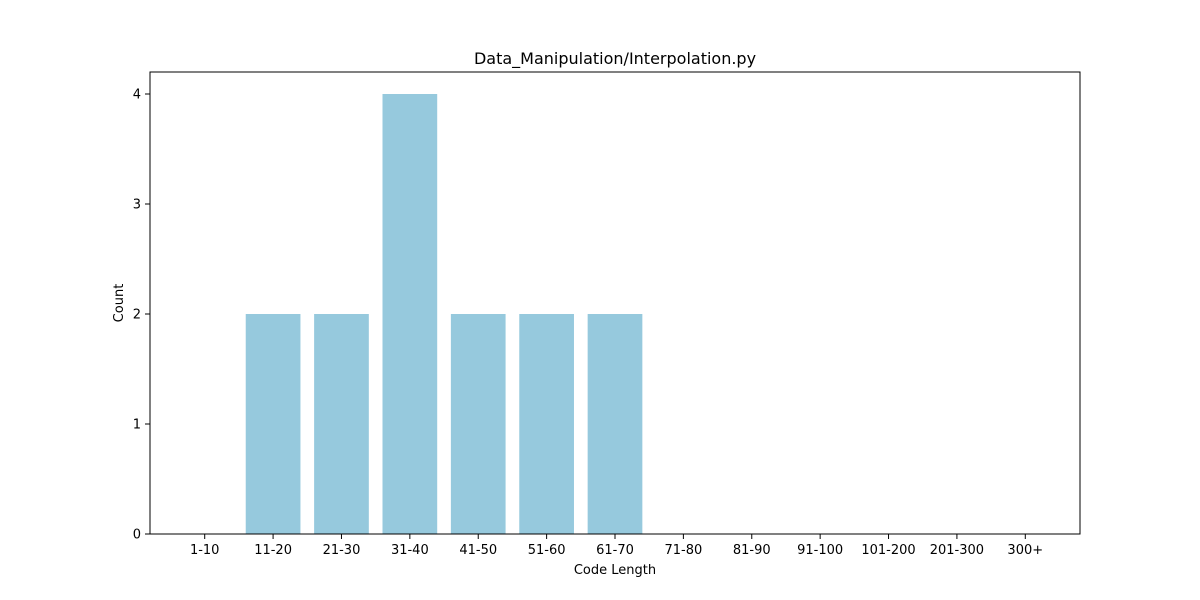 The height and width of the screenshot is (600, 1200). What do you see at coordinates (137, 425) in the screenshot?
I see `y-tick-label: 1` at bounding box center [137, 425].